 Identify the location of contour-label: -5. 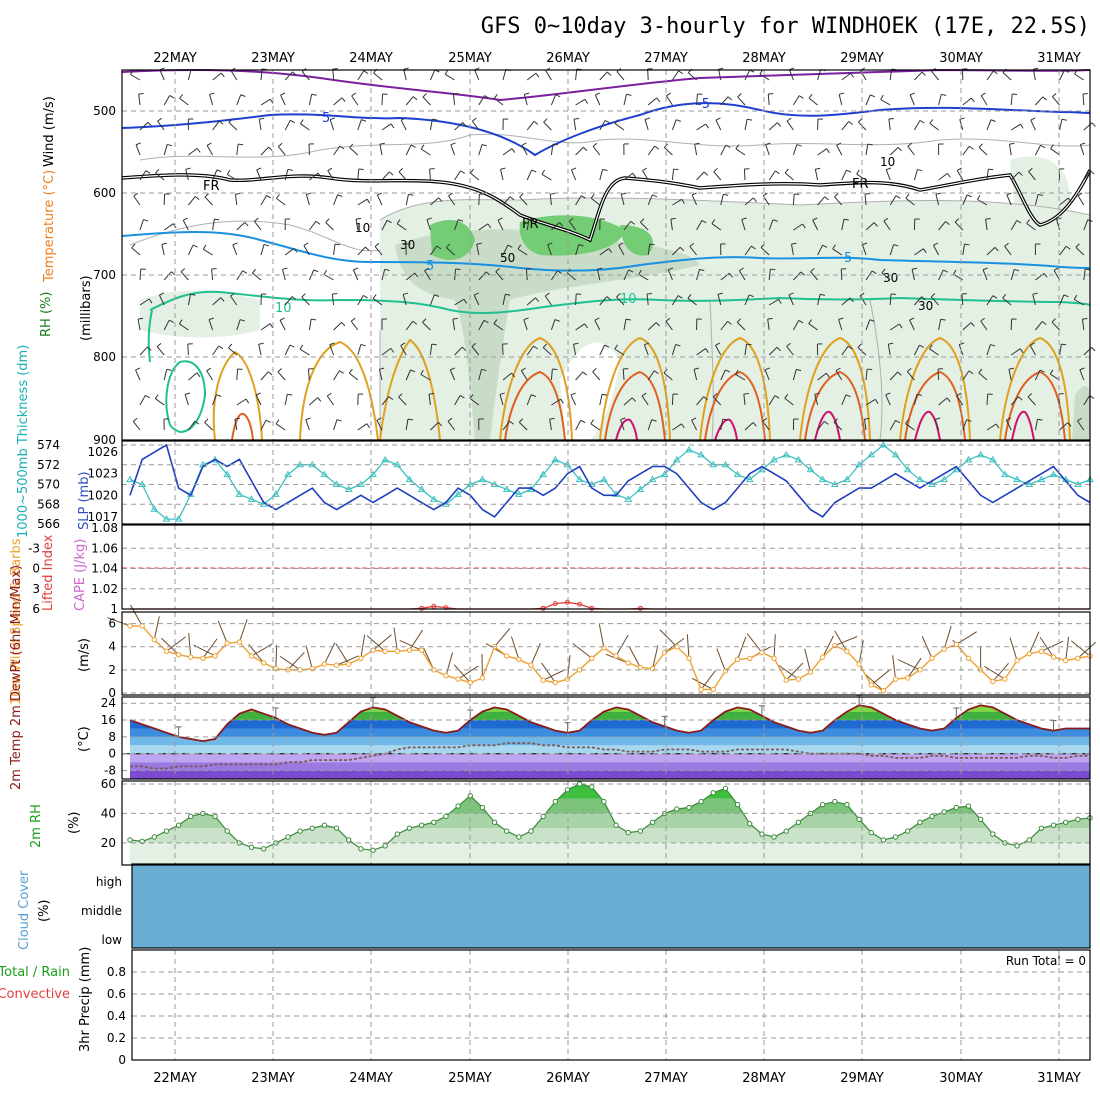
(703, 104).